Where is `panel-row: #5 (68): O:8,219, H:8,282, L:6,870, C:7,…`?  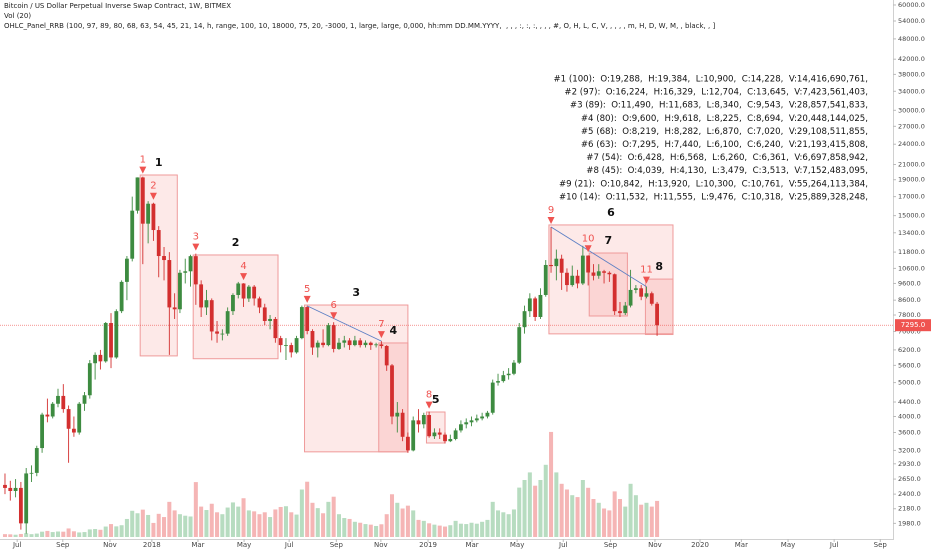
panel-row: #5 (68): O:8,219, H:8,282, L:6,870, C:7,… is located at coordinates (724, 132).